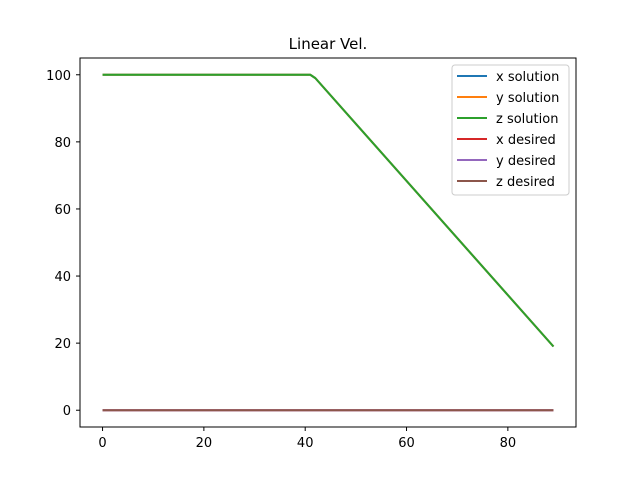 The image size is (640, 480). I want to click on legend-item-z-desired: z desired, so click(506, 182).